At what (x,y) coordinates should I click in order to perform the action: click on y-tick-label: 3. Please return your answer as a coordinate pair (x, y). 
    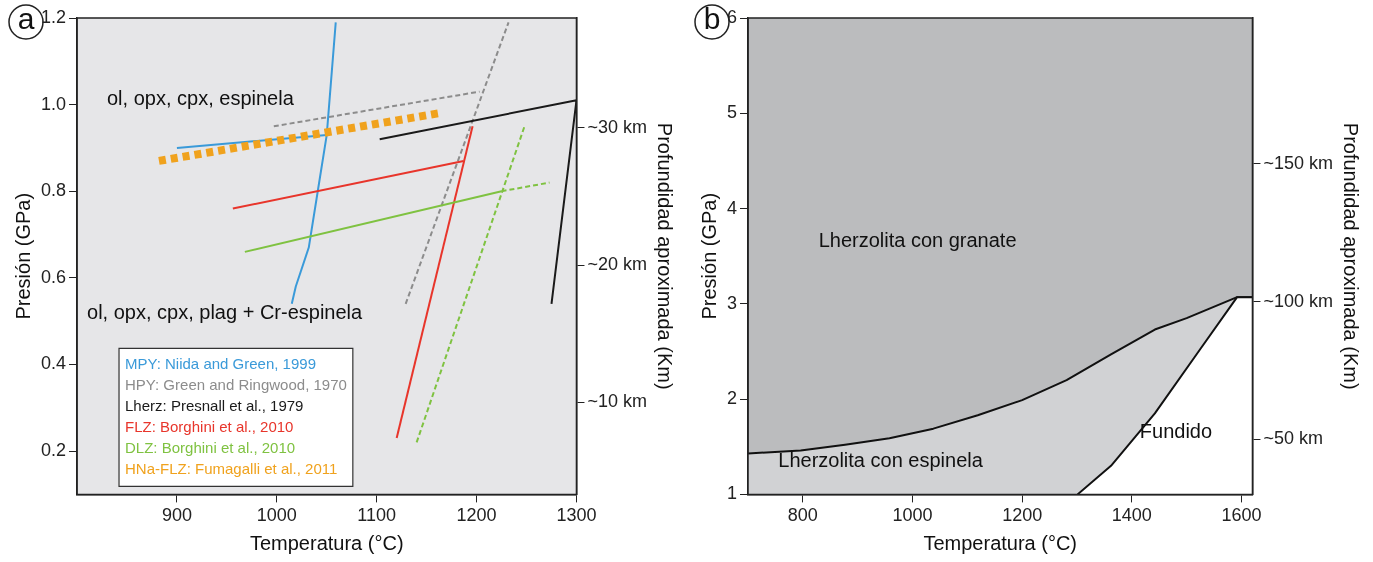
    Looking at the image, I should click on (732, 302).